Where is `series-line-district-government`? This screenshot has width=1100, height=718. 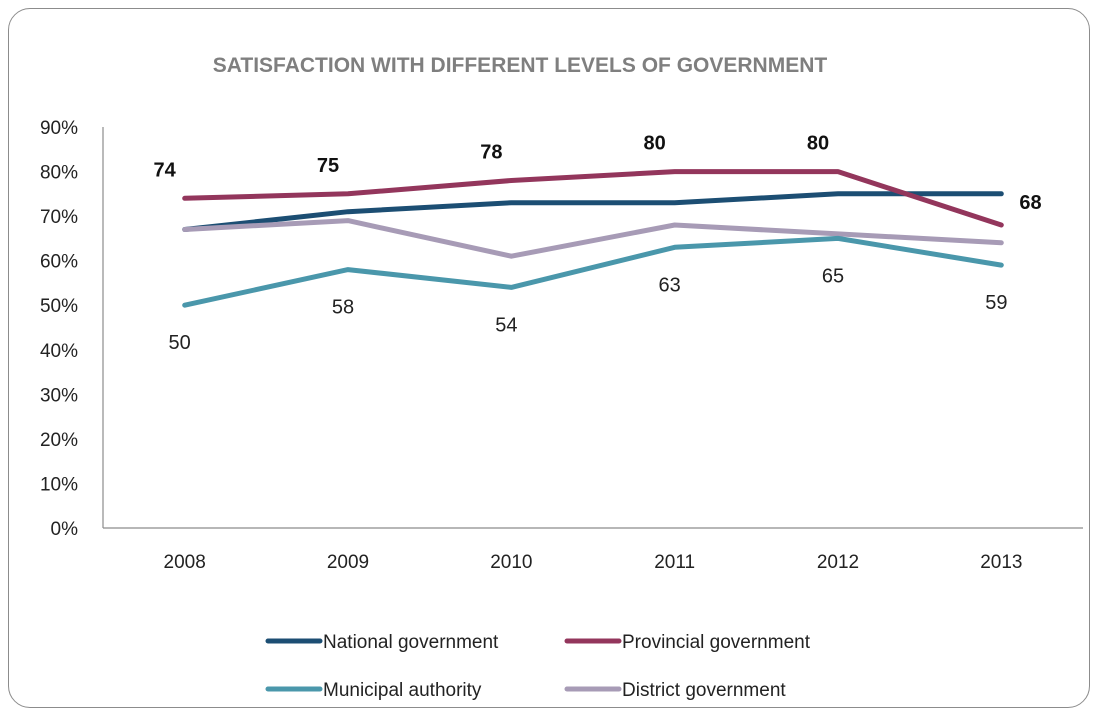
series-line-district-government is located at coordinates (593, 238).